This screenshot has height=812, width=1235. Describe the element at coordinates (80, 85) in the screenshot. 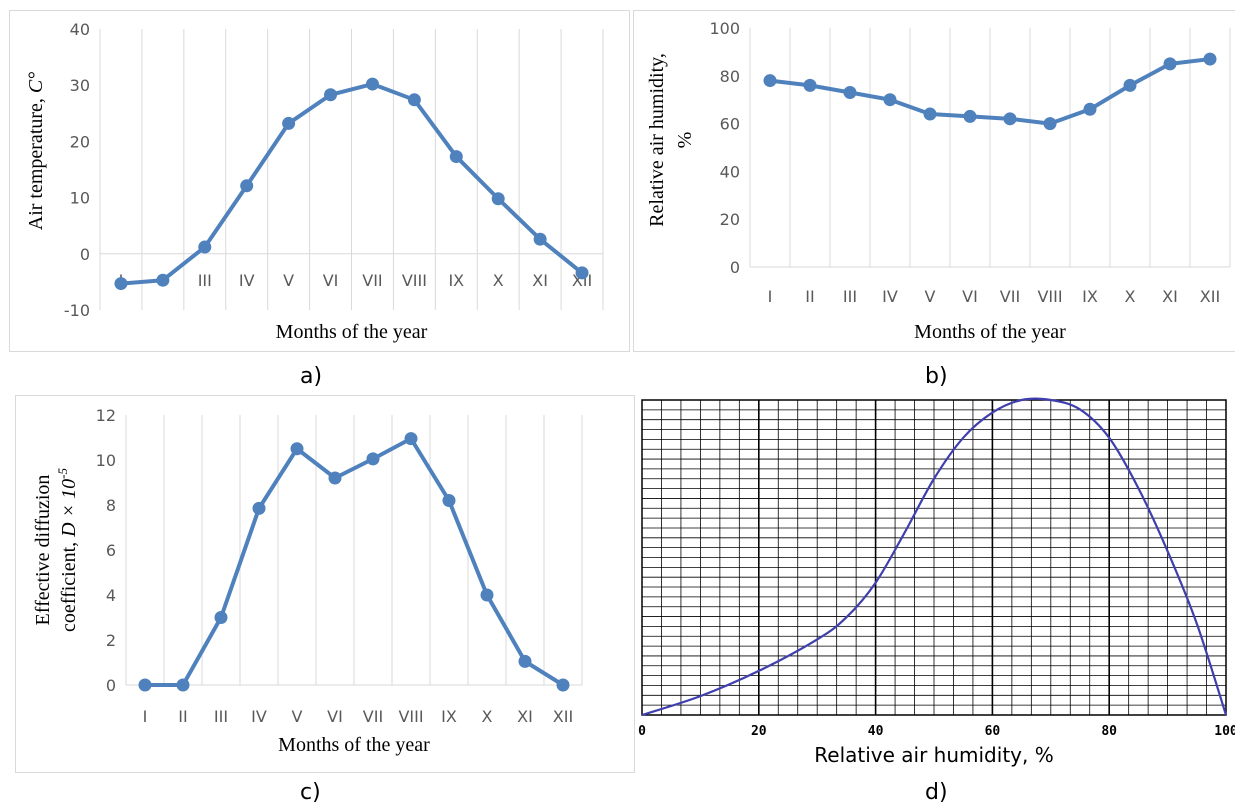

I see `y-tick-label: 30` at that location.